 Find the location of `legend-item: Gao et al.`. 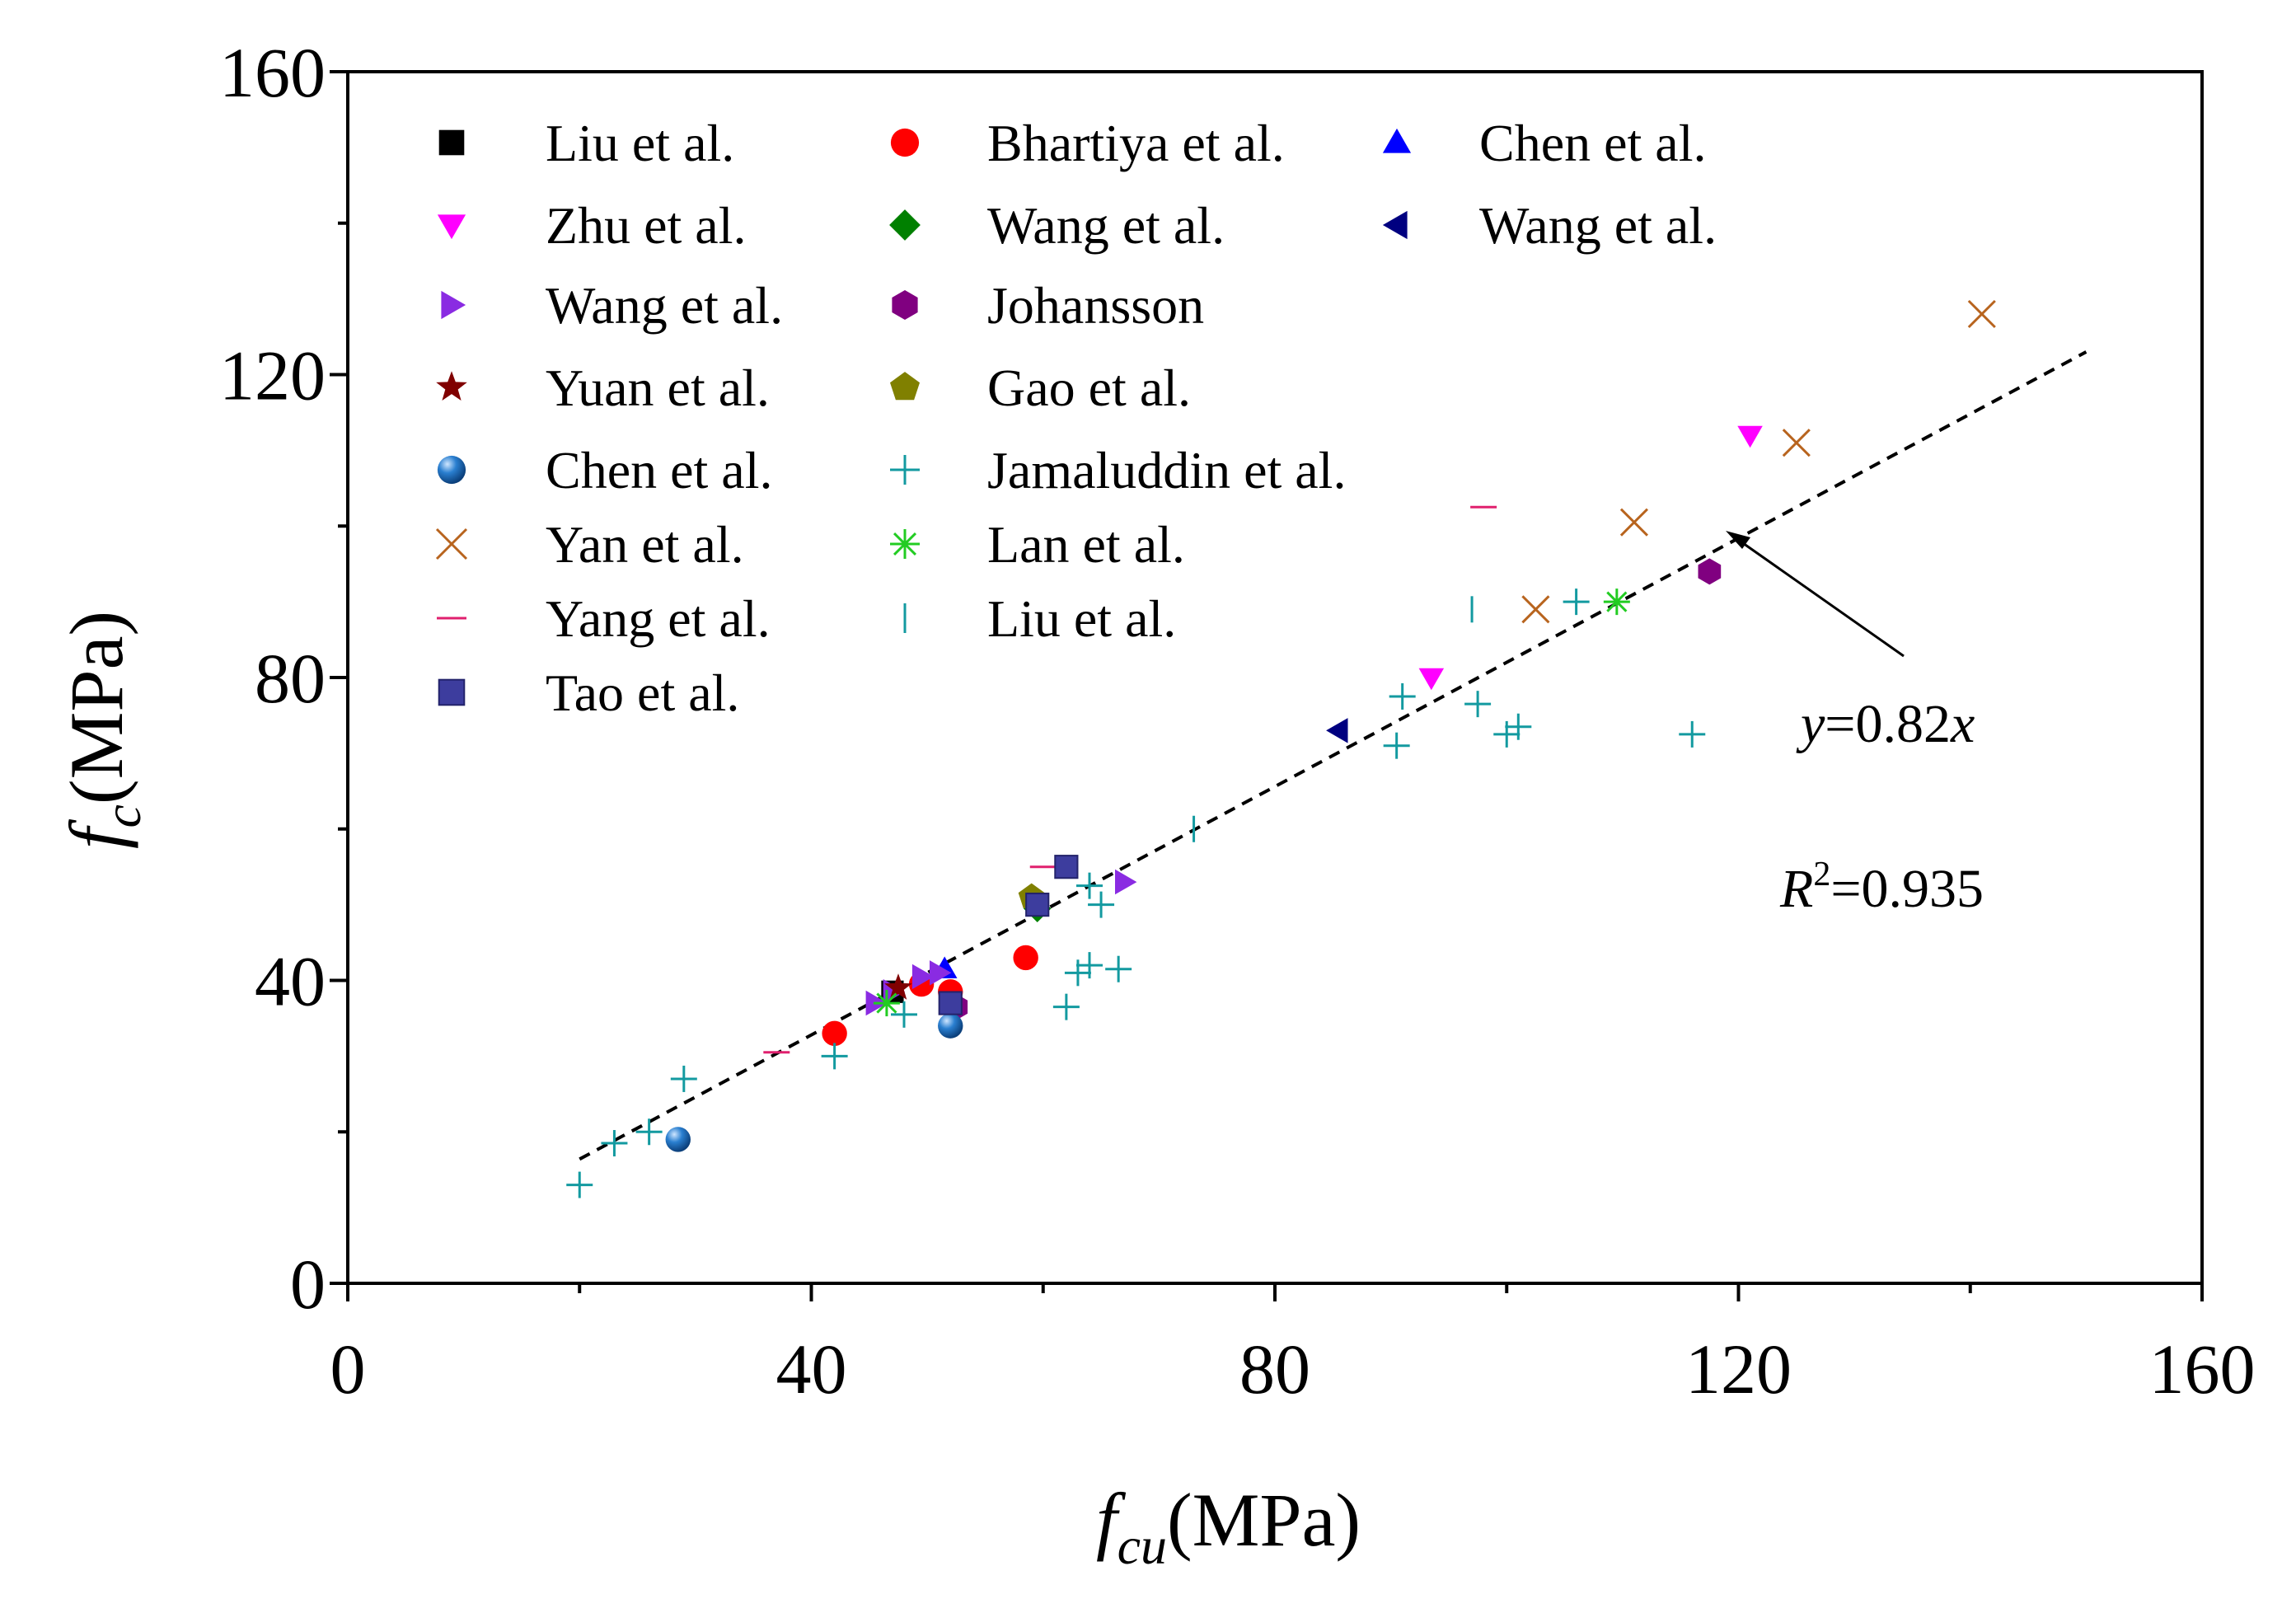

legend-item: Gao et al. is located at coordinates (1040, 388).